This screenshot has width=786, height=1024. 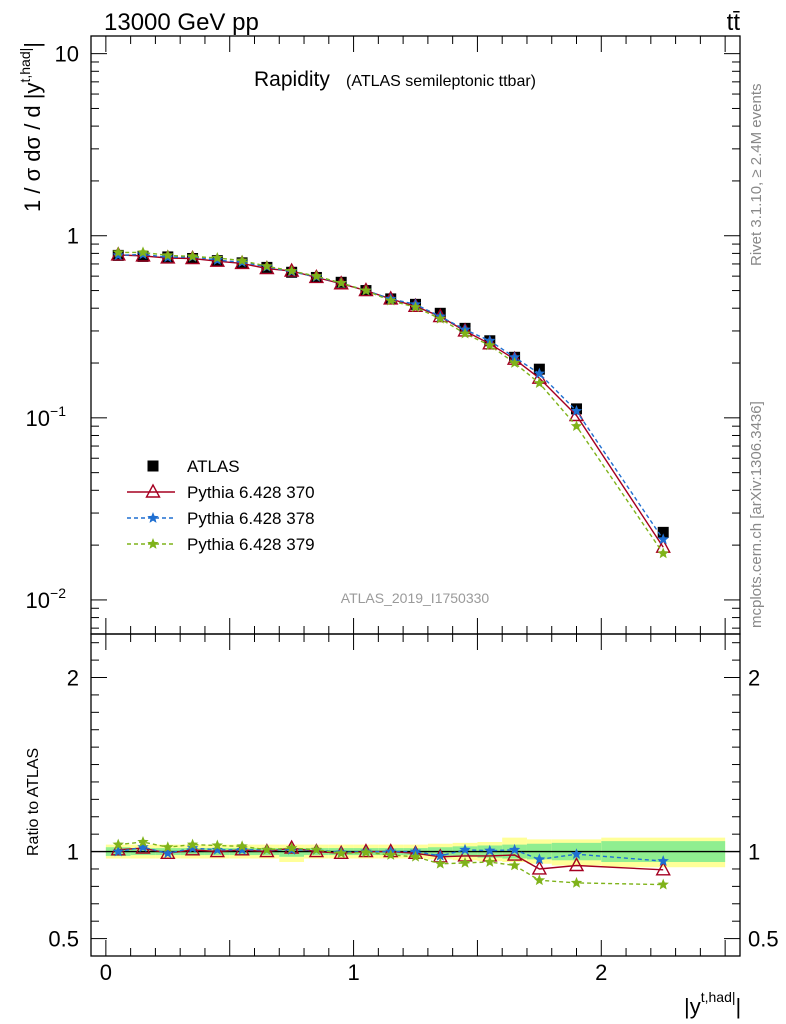 What do you see at coordinates (106, 972) in the screenshot?
I see `x-tick-label: 0` at bounding box center [106, 972].